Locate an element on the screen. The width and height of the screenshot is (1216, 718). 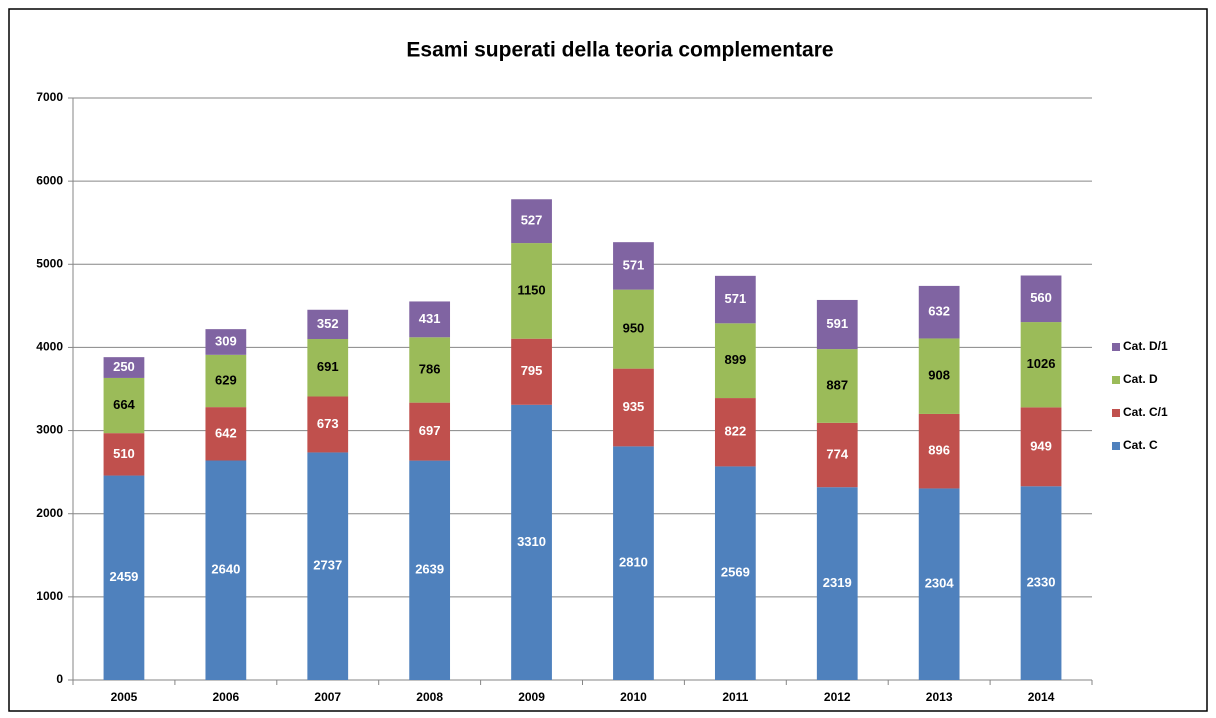
data-label: 822 is located at coordinates (735, 431).